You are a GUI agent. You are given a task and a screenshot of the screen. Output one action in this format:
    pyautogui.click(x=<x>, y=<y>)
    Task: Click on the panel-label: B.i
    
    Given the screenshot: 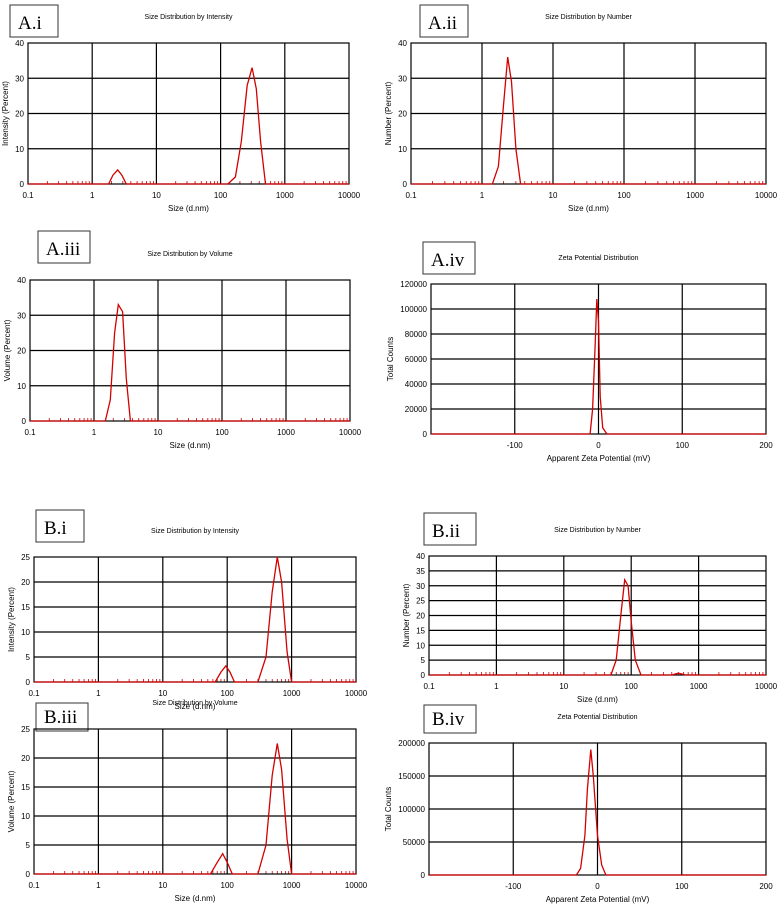 What is the action you would take?
    pyautogui.click(x=55, y=528)
    